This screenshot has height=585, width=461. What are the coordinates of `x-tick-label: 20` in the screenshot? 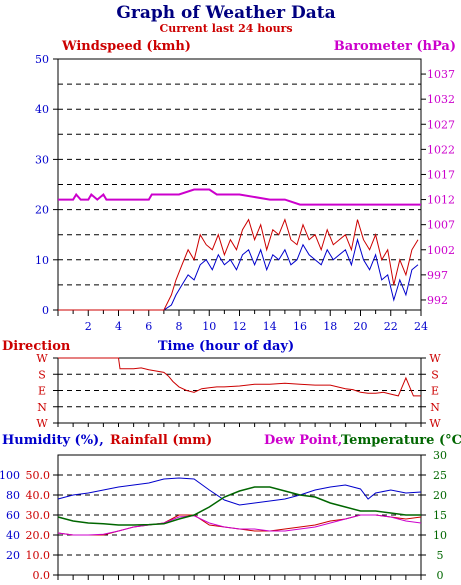 It's located at (361, 326).